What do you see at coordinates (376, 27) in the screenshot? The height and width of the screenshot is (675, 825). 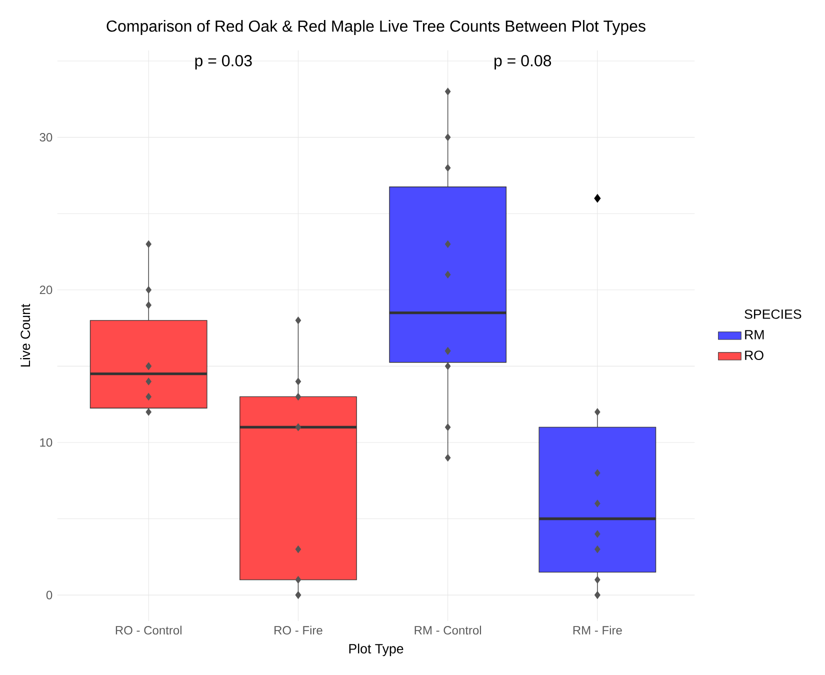 I see `chart-title: Comparison of Red Oak & Red Maple Live Tree Counts Between Plot Types` at bounding box center [376, 27].